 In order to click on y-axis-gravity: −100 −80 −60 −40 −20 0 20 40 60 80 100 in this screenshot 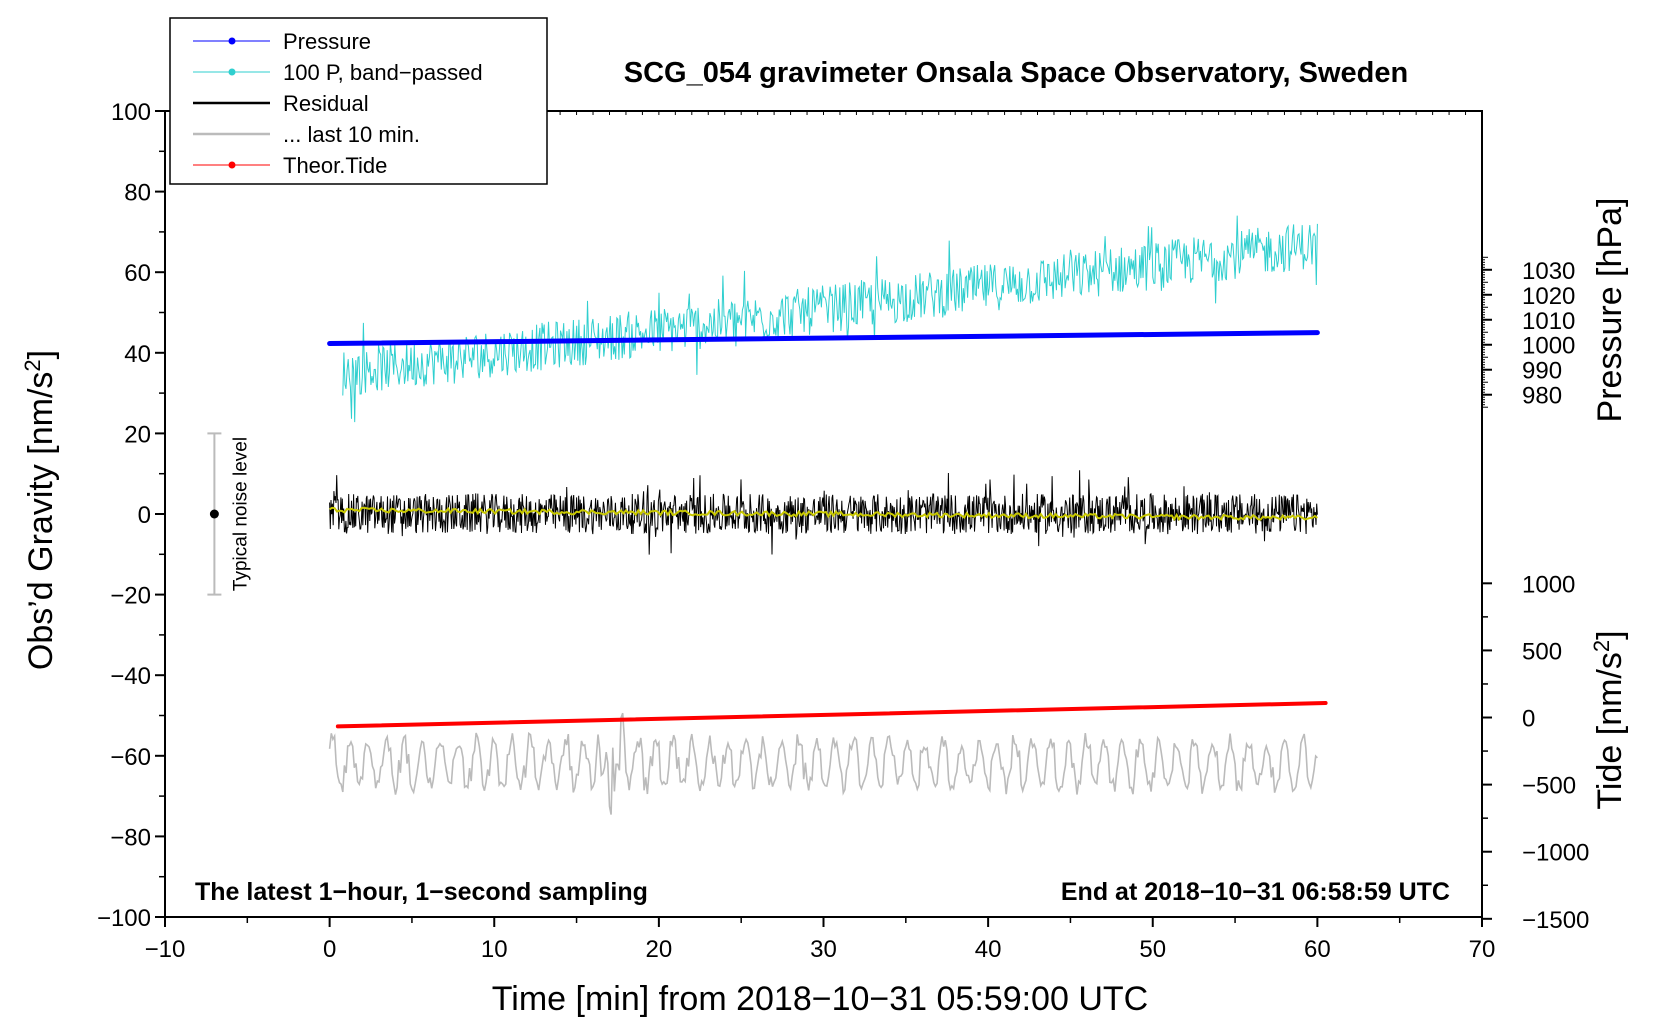, I will do `click(131, 515)`.